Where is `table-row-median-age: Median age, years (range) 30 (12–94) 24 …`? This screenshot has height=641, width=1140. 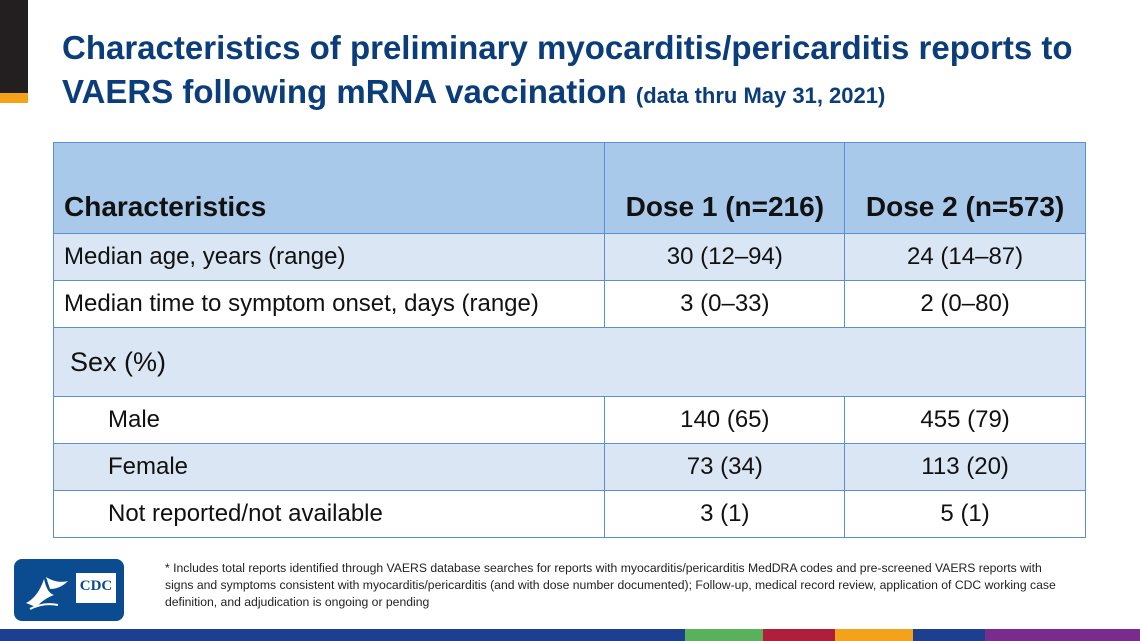
table-row-median-age: Median age, years (range) 30 (12–94) 24 … is located at coordinates (569, 257).